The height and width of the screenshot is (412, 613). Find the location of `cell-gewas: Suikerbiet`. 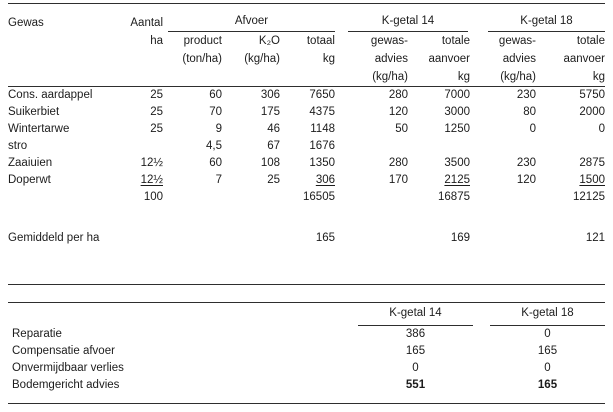

cell-gewas: Suikerbiet is located at coordinates (34, 112).